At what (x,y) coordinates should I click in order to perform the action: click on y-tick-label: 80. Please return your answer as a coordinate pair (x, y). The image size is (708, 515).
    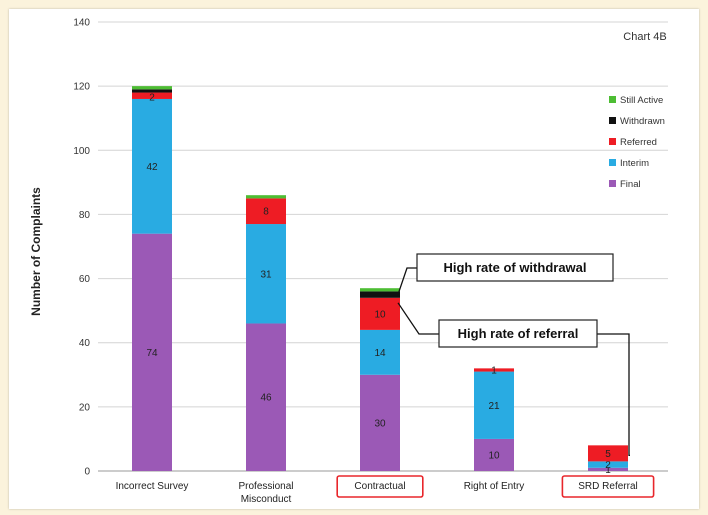
    Looking at the image, I should click on (85, 215).